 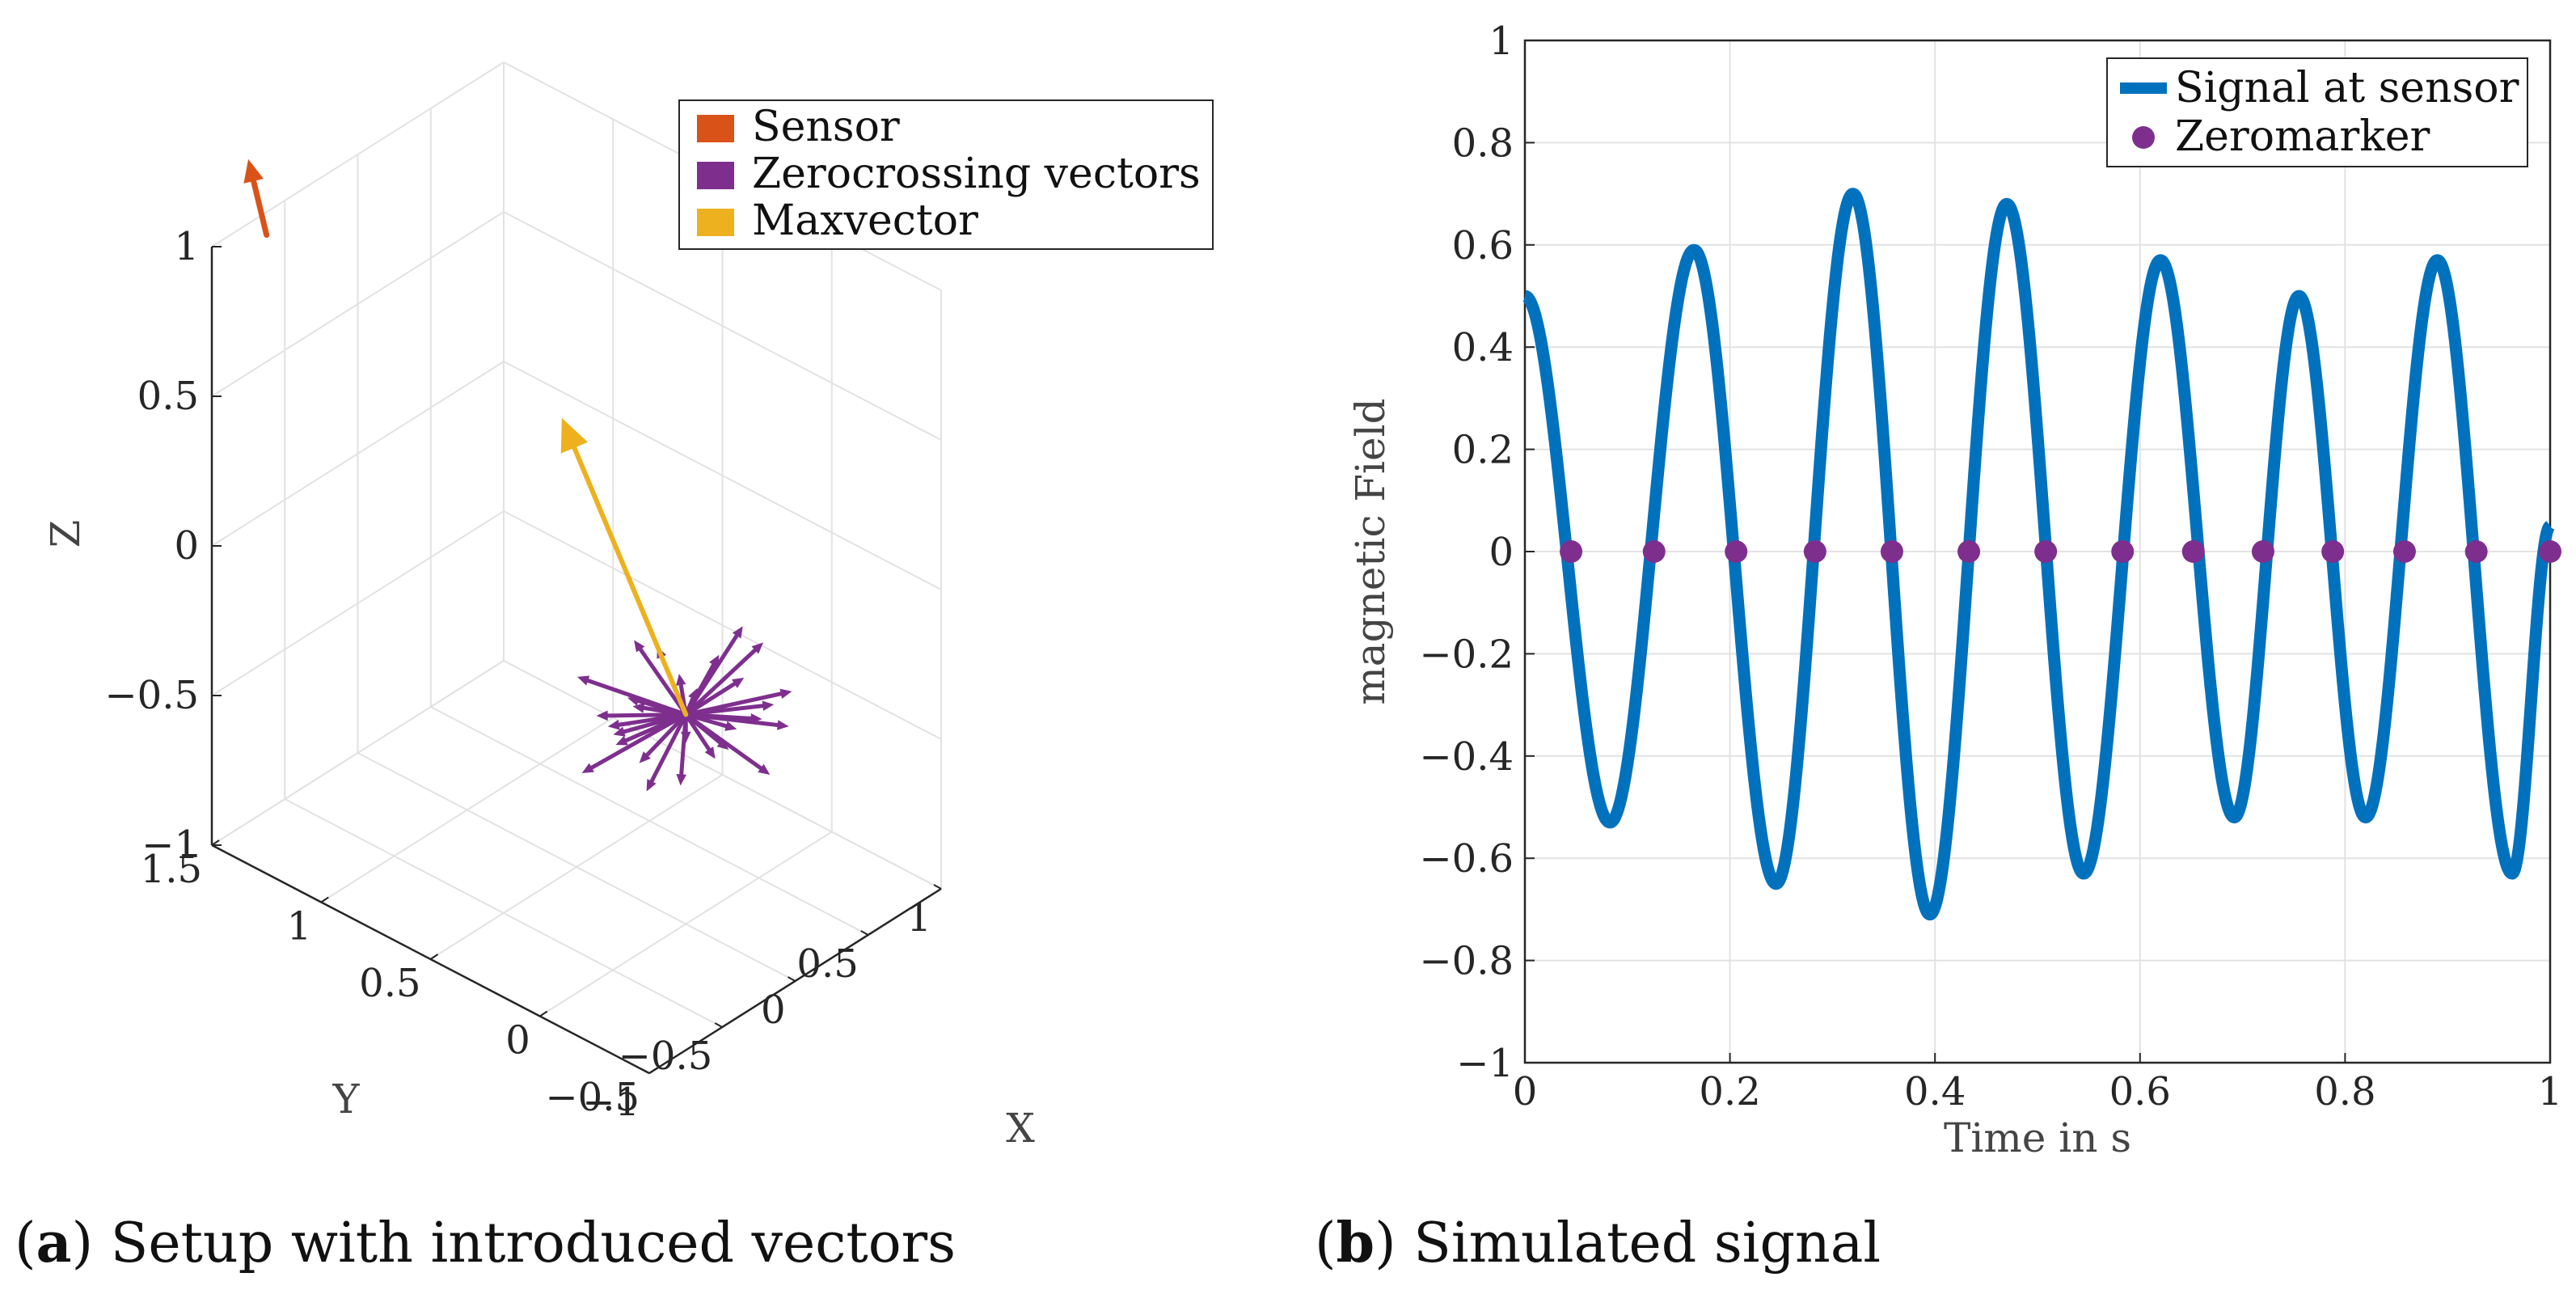 I want to click on panel-b-y-axis-label: magnetic Field, so click(x=1370, y=551).